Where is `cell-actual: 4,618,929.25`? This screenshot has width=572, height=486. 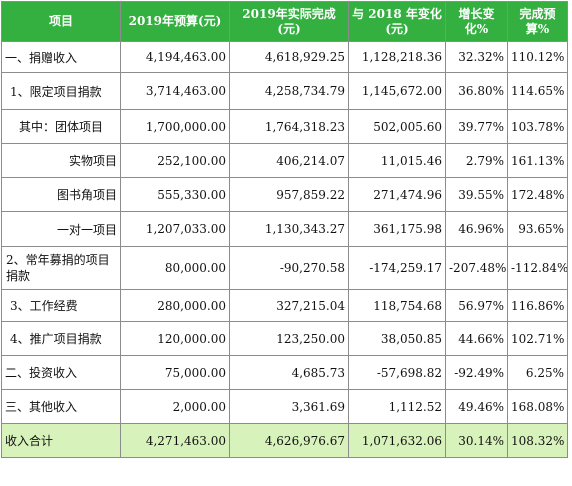
cell-actual: 4,618,929.25 is located at coordinates (289, 57).